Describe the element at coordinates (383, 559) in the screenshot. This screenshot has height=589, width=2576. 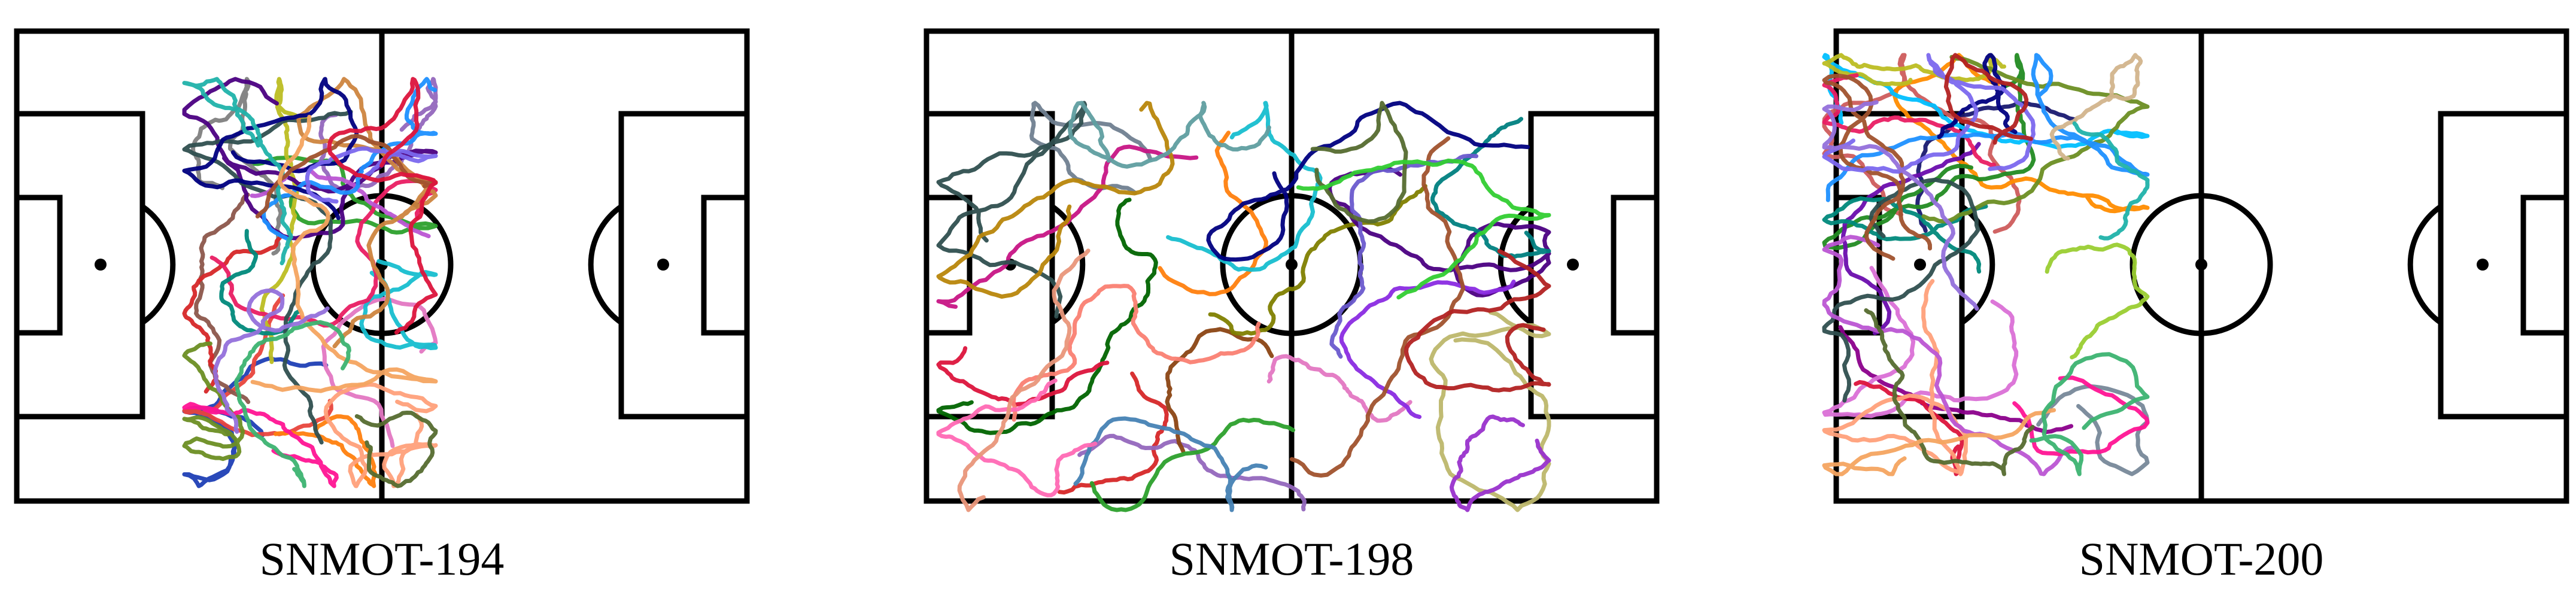
I see `panel-caption-194: SNMOT-194` at that location.